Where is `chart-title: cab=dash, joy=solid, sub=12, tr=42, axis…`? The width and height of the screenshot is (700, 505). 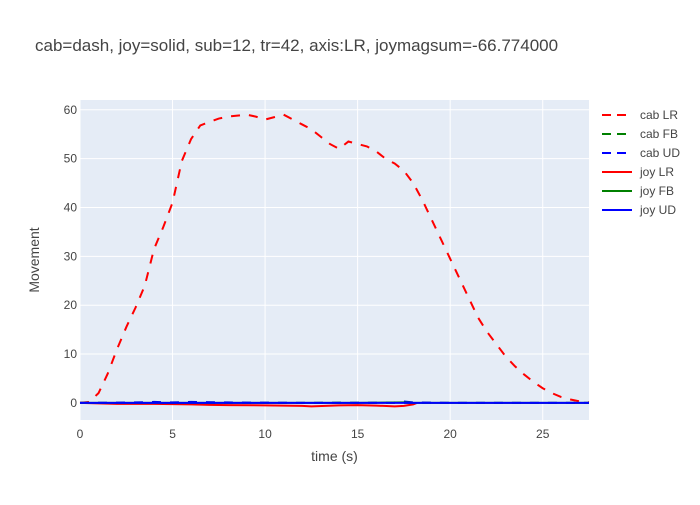 chart-title: cab=dash, joy=solid, sub=12, tr=42, axis… is located at coordinates (296, 45).